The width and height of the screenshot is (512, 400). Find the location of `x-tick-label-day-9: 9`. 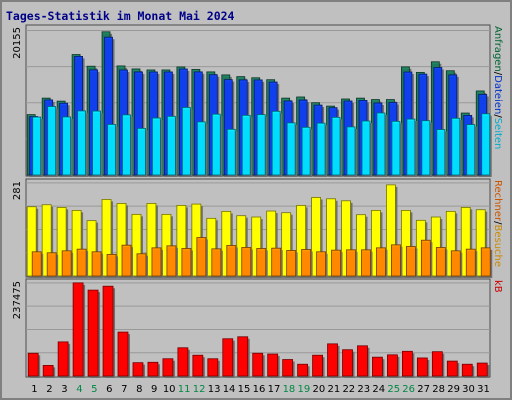

x-tick-label-day-9: 9 is located at coordinates (154, 389).